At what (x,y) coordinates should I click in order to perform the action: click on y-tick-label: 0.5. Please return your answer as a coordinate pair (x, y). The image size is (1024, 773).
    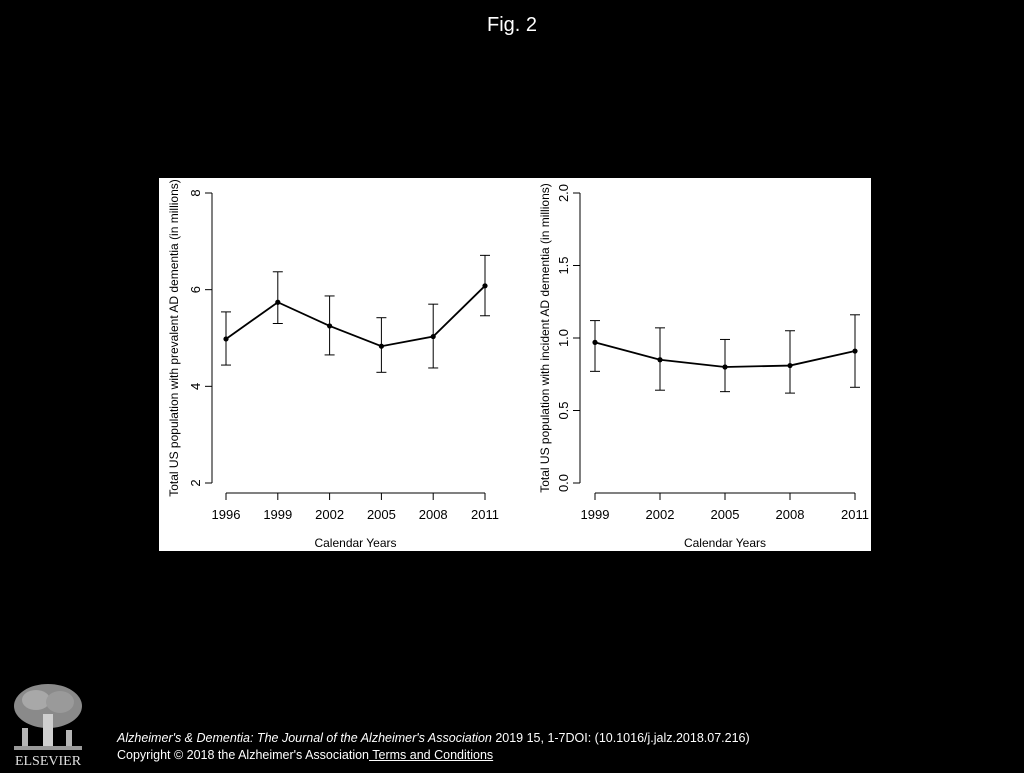
    Looking at the image, I should click on (563, 410).